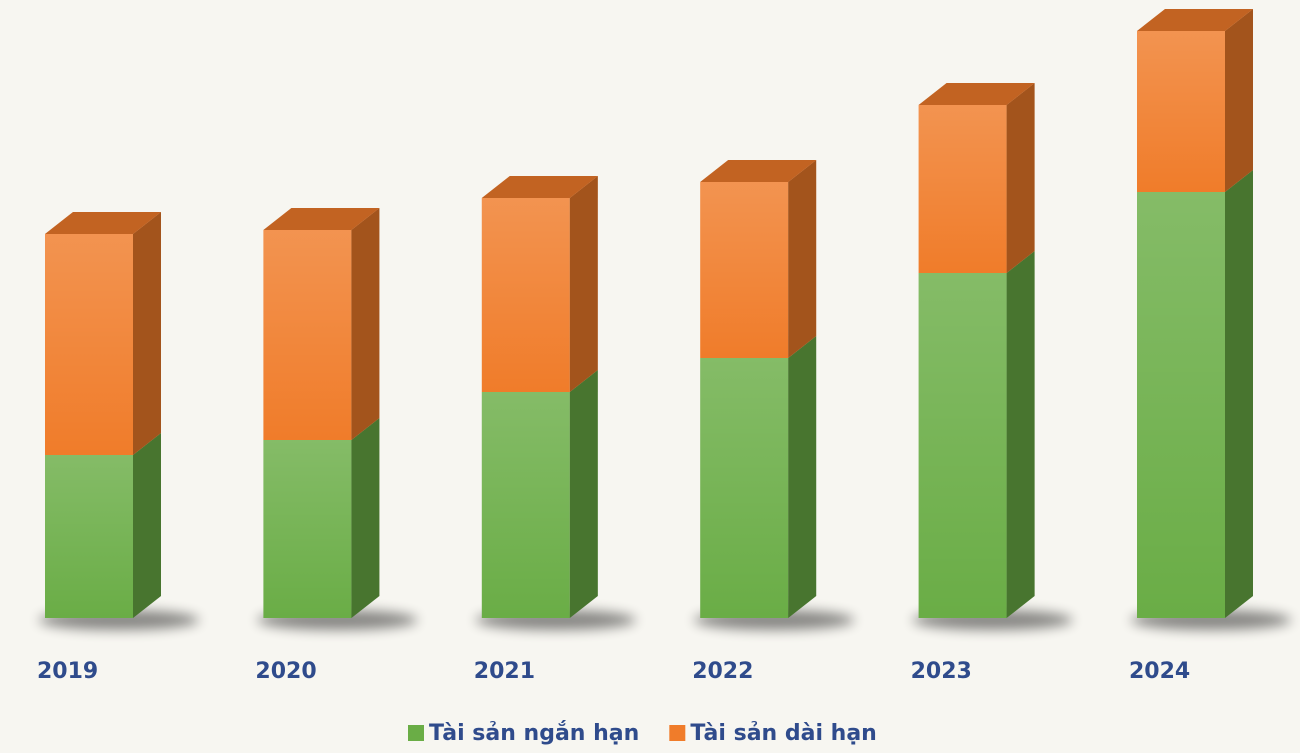 The height and width of the screenshot is (753, 1300). I want to click on legend-label: Tài sản ngắn hạn, so click(534, 733).